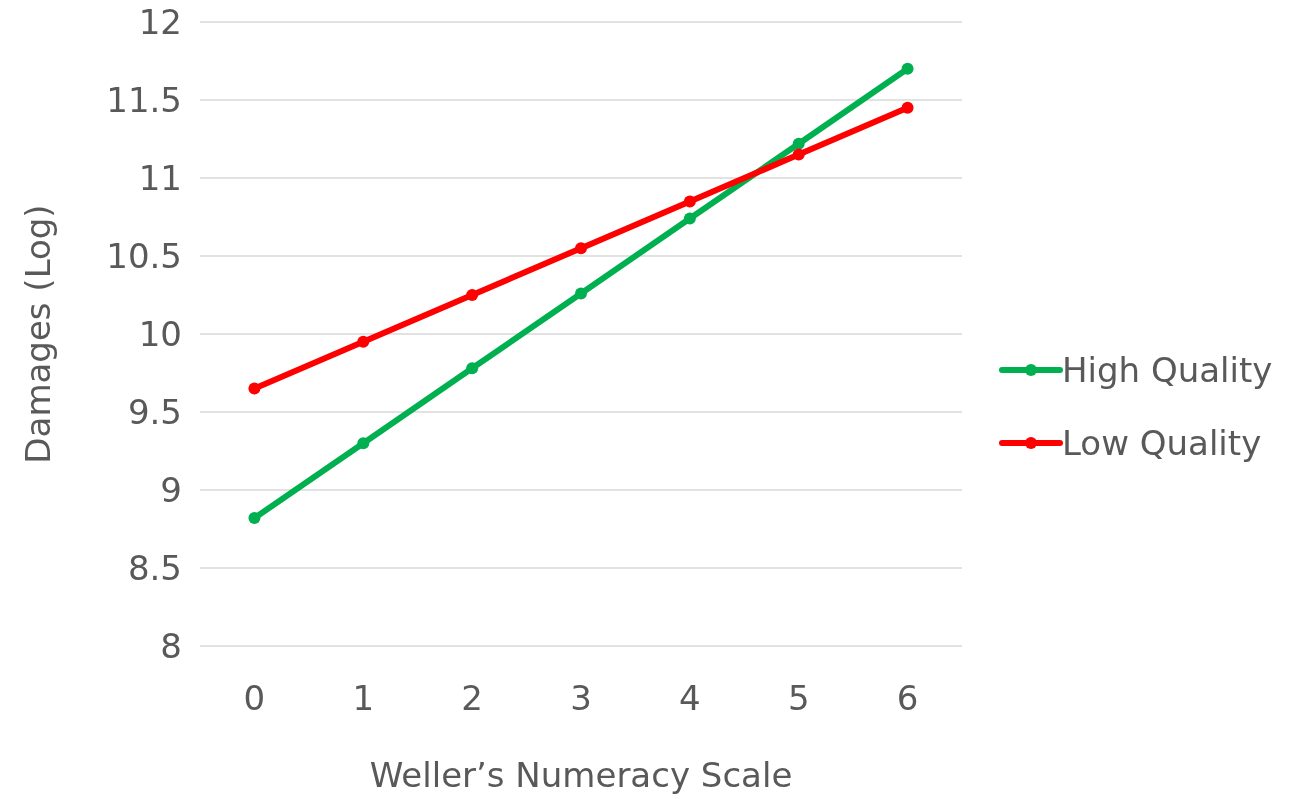  I want to click on legend-label: High Quality, so click(1167, 370).